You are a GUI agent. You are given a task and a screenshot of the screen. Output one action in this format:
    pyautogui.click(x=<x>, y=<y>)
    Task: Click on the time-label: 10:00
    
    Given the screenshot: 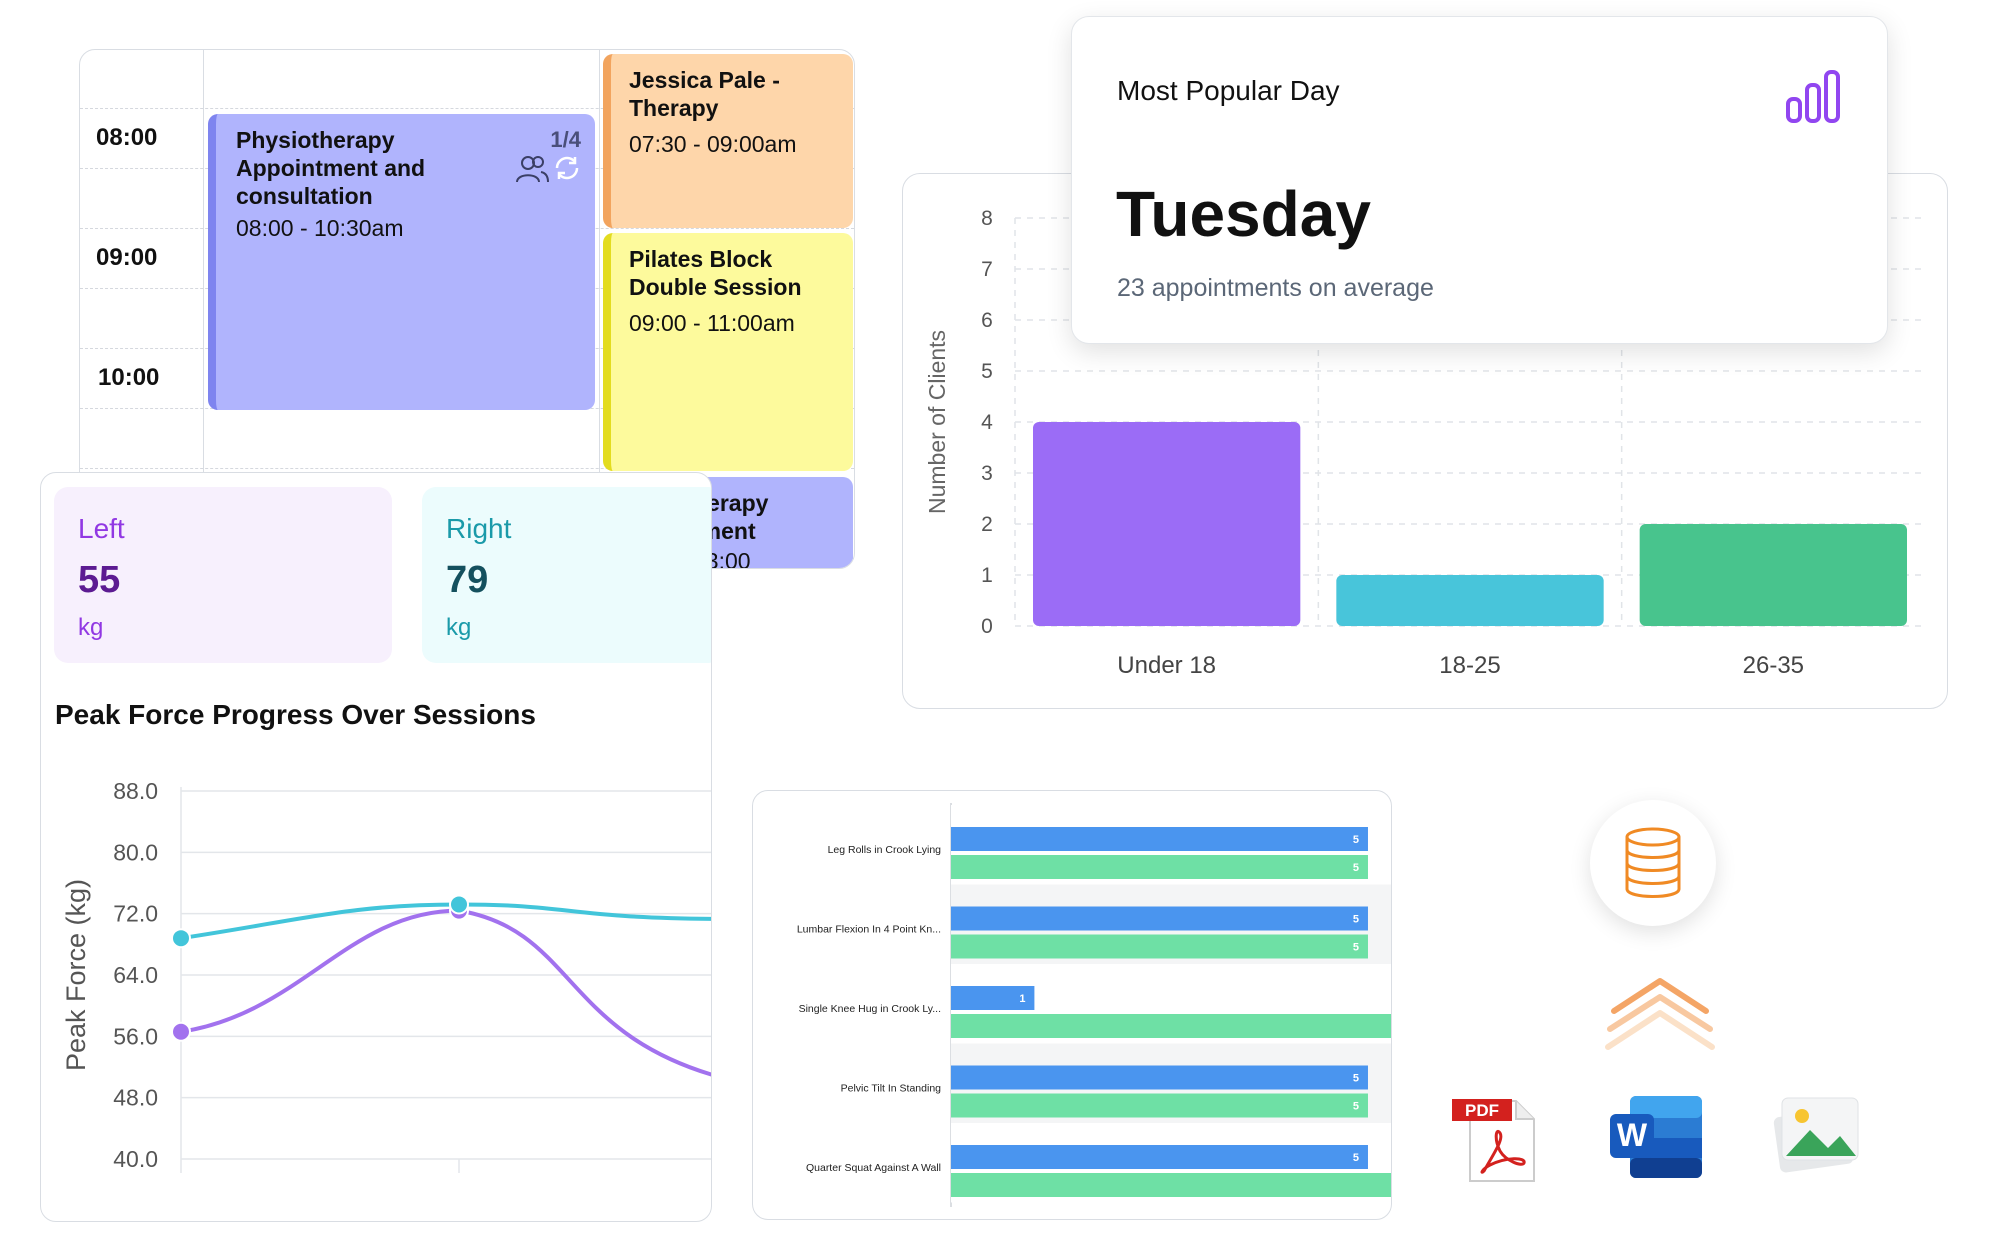 What is the action you would take?
    pyautogui.click(x=129, y=377)
    